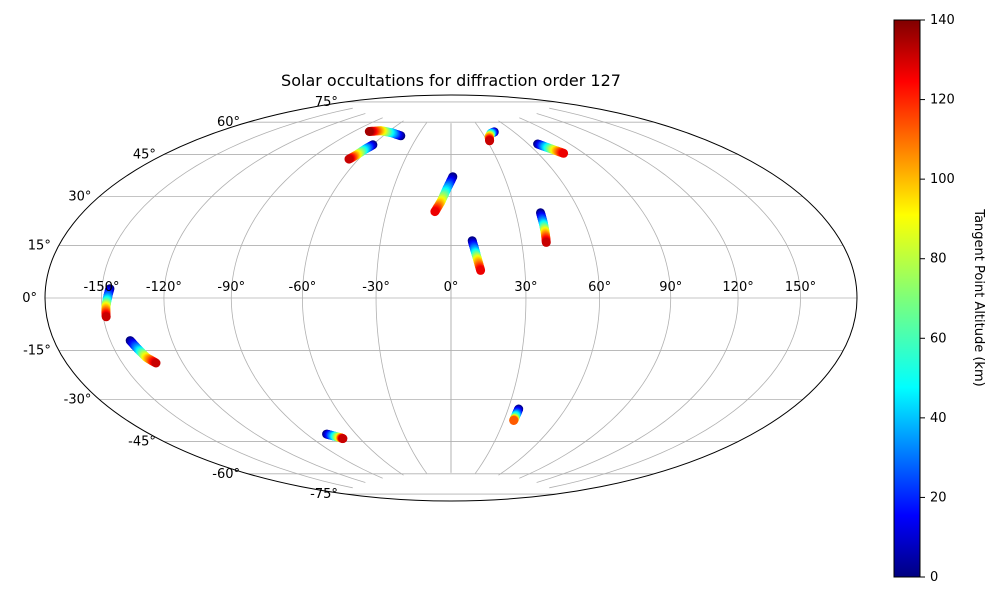 The image size is (1000, 600). I want to click on lat-tick-label: 45°, so click(144, 154).